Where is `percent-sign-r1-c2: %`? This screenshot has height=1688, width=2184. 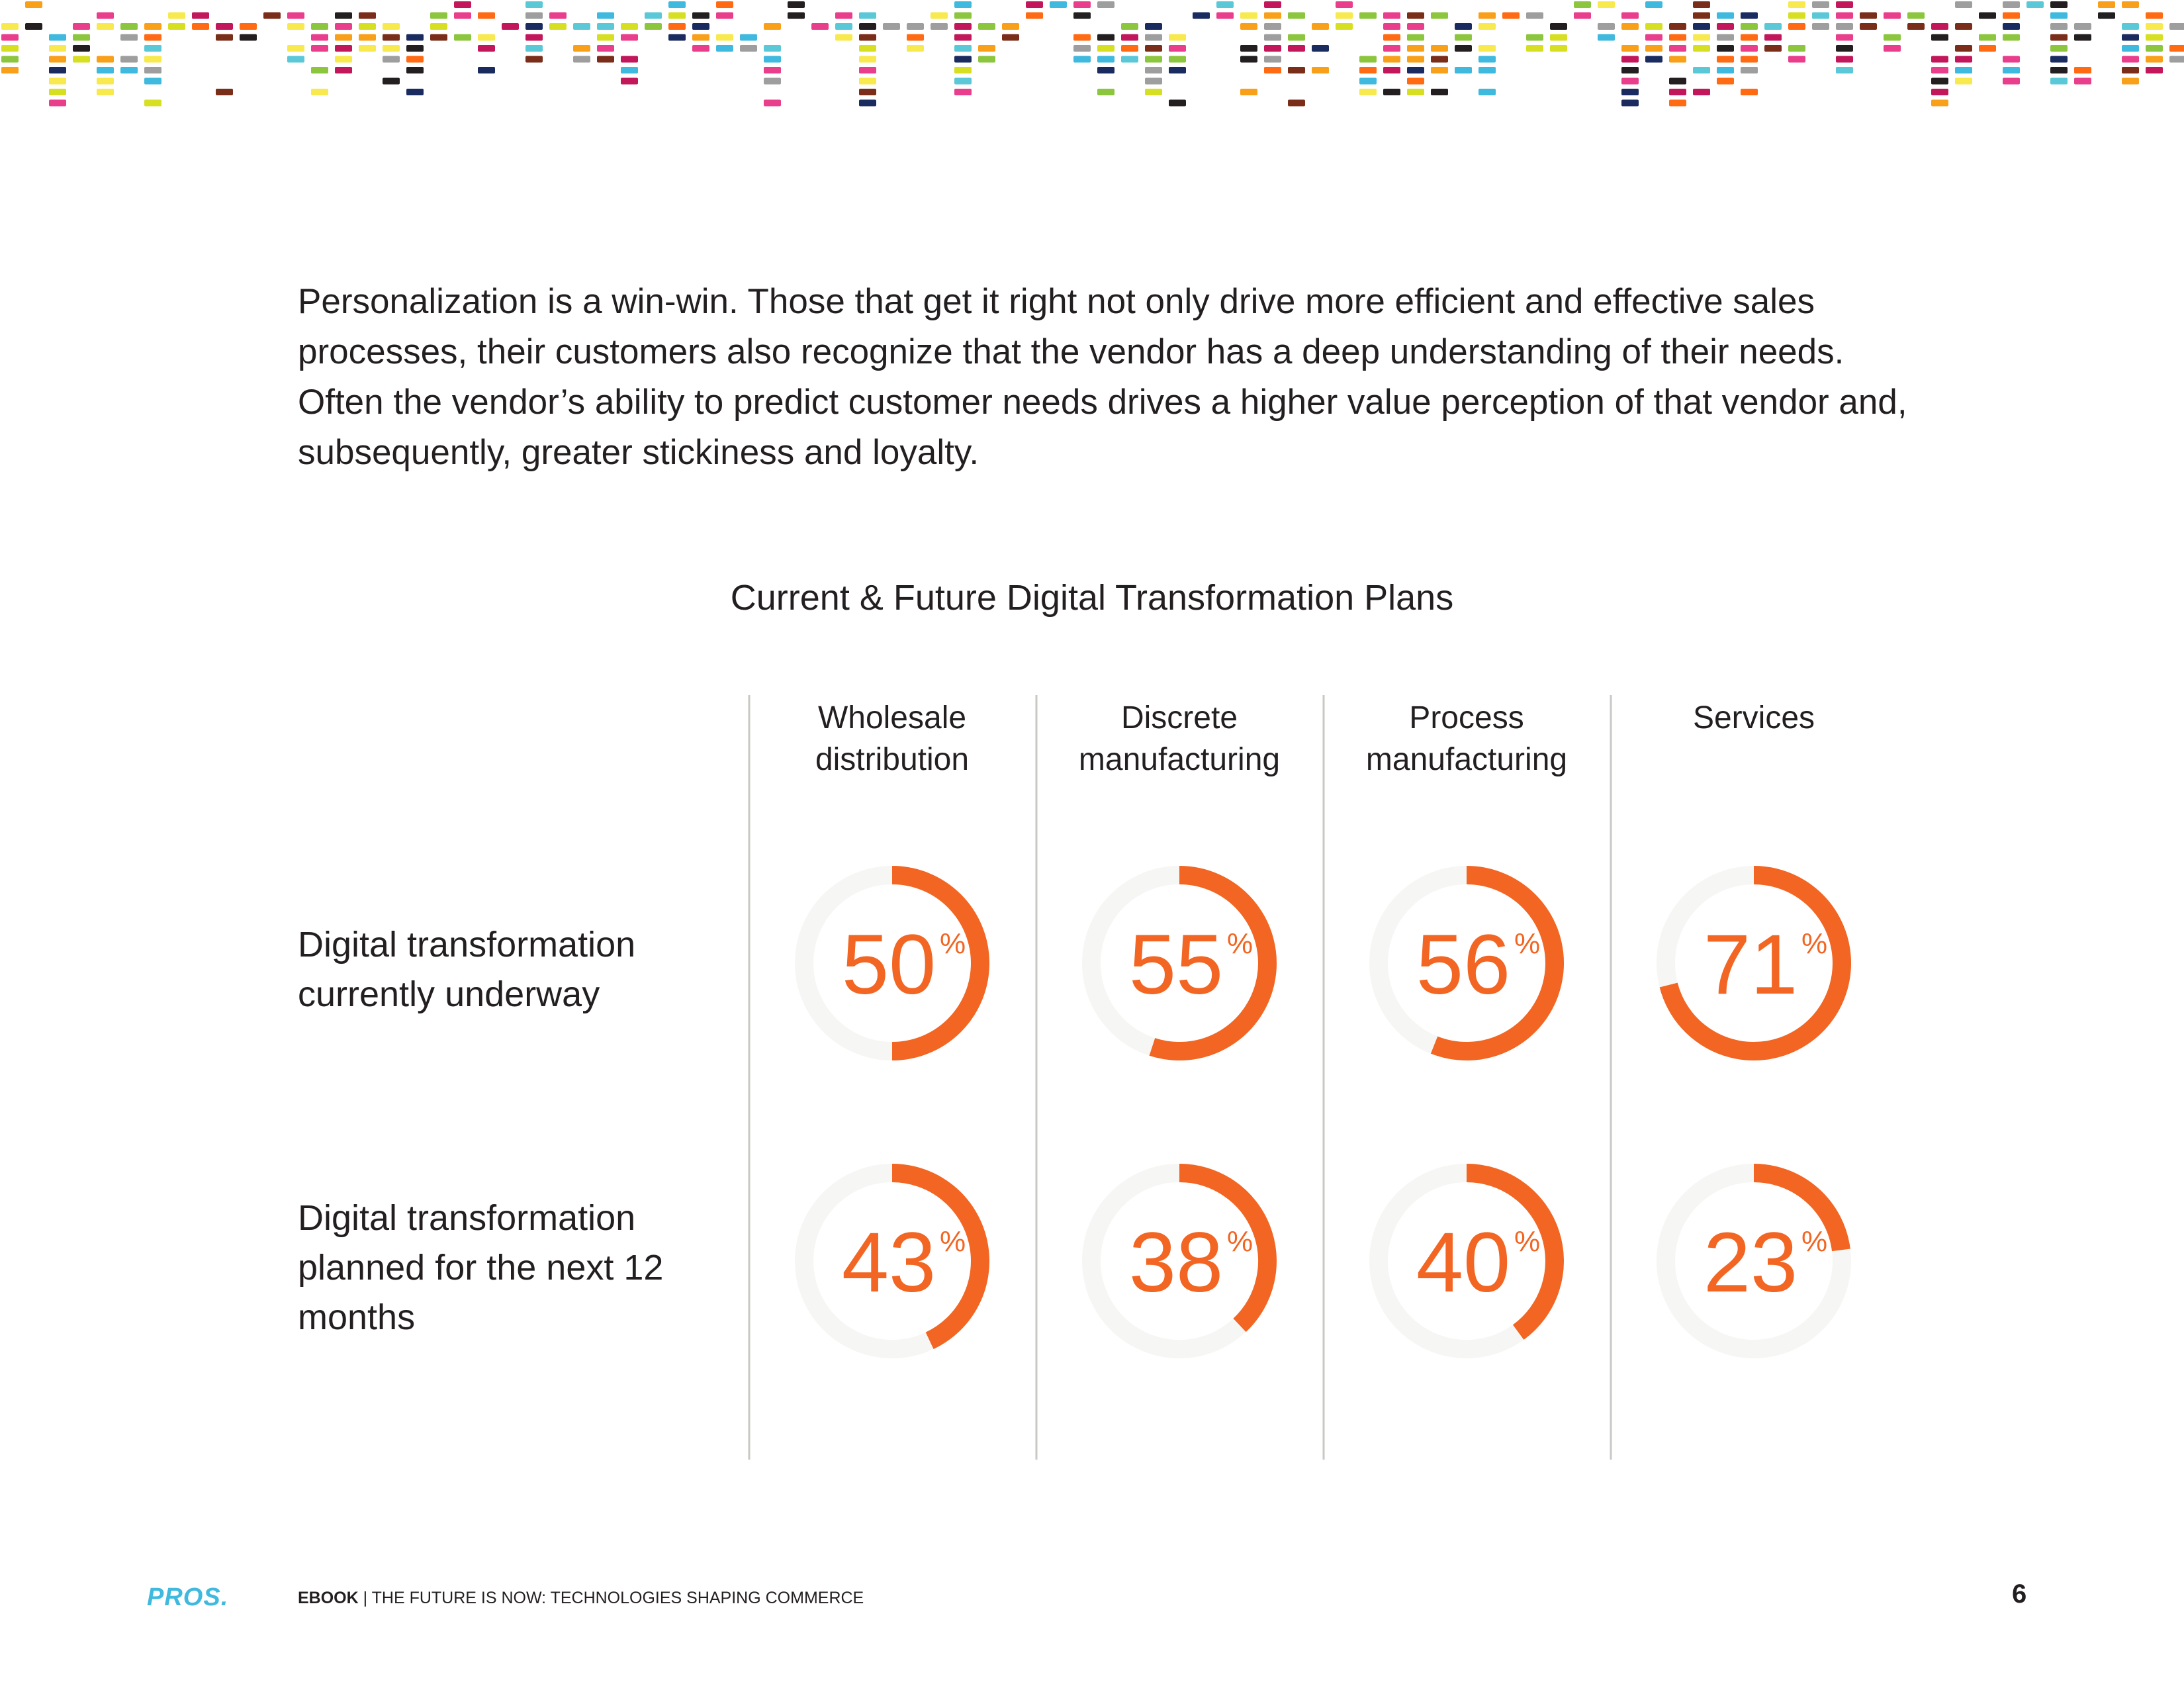 percent-sign-r1-c2: % is located at coordinates (1527, 1241).